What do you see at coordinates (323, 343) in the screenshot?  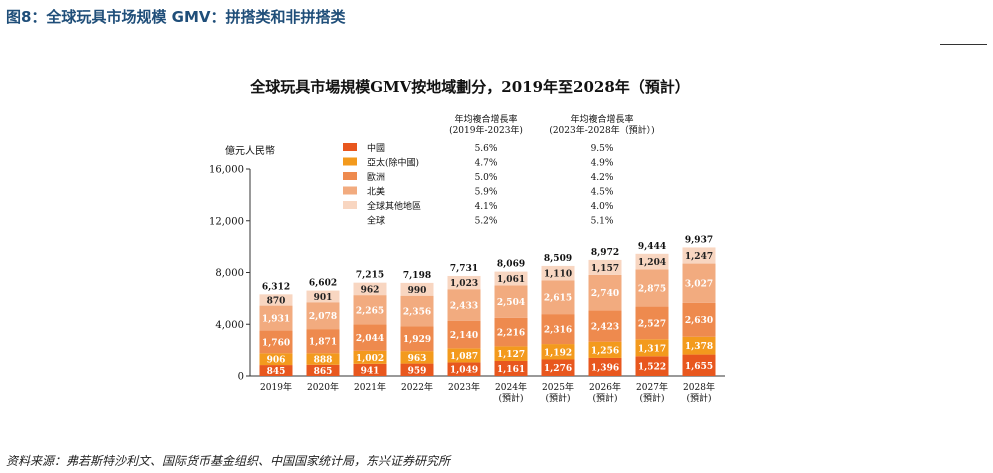 I see `bar-data-label: 1,871` at bounding box center [323, 343].